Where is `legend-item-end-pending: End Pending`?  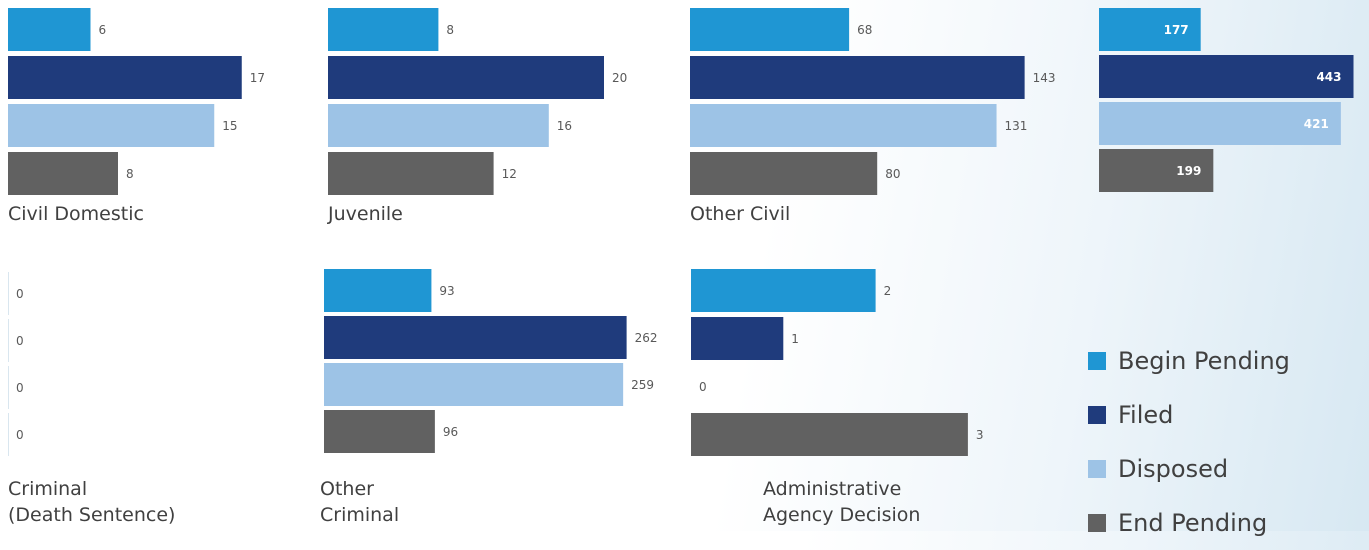 legend-item-end-pending: End Pending is located at coordinates (1223, 523).